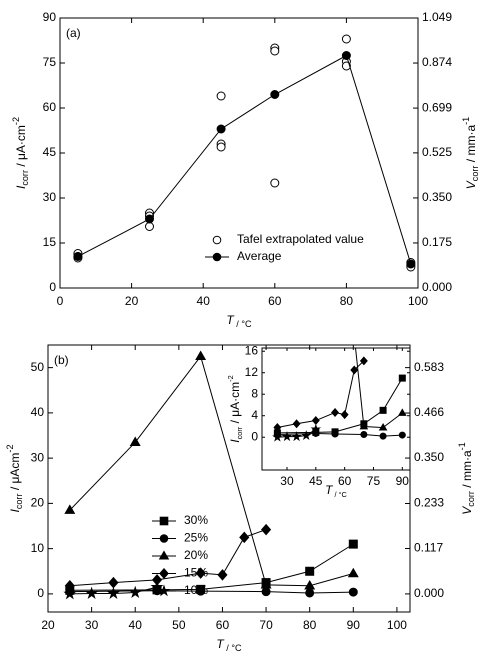  Describe the element at coordinates (196, 590) in the screenshot. I see `legend-label: 10%` at that location.